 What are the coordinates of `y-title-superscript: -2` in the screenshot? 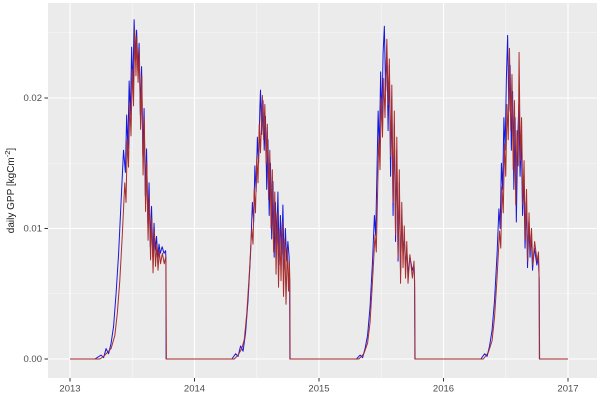 It's located at (7, 154).